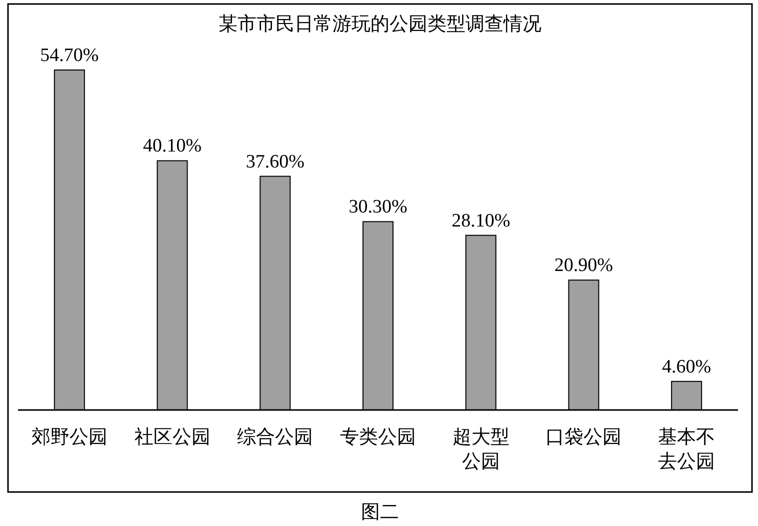 This screenshot has height=526, width=758. I want to click on data-label: 40.10%, so click(172, 146).